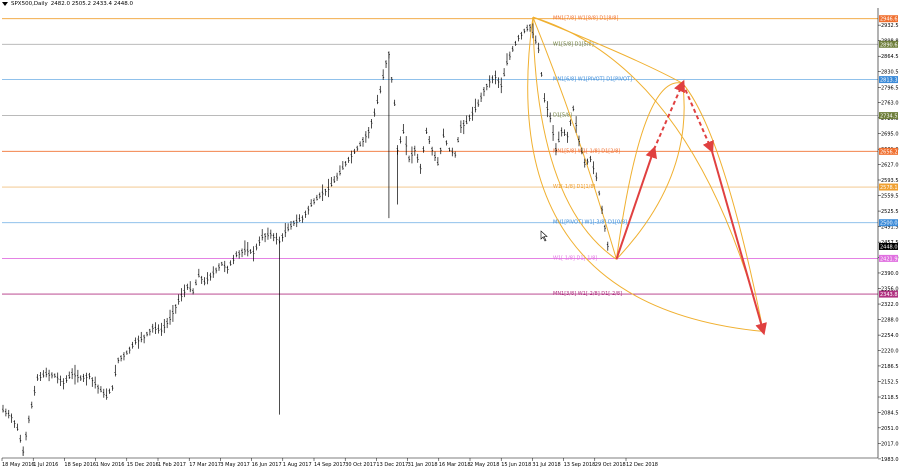 The image size is (900, 474). I want to click on chart-title-bar: SPX500,Daily 2482.0 2505.2 2433.4 2448.0, so click(69, 4).